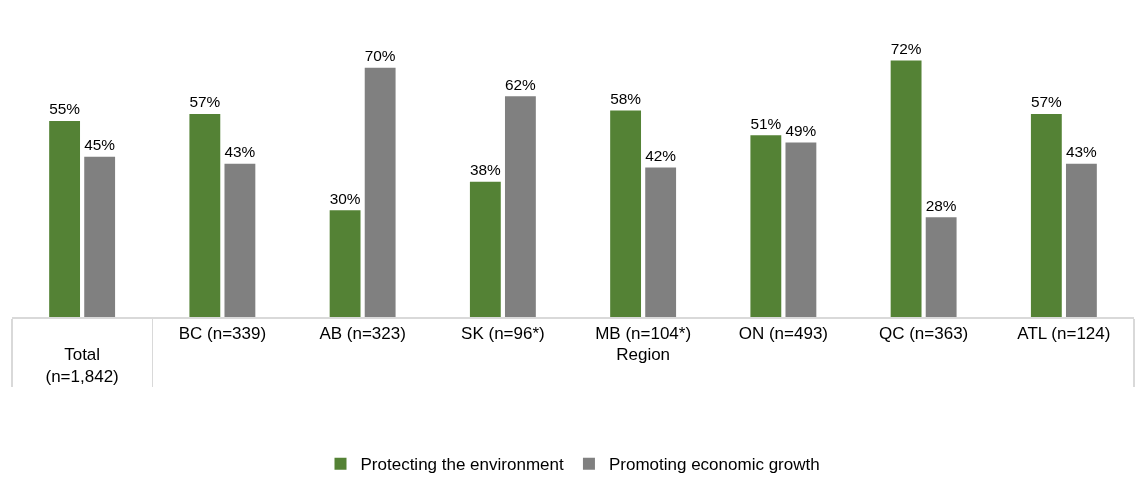 The image size is (1136, 487). What do you see at coordinates (643, 333) in the screenshot?
I see `x-tick-label: MB (n=104*)` at bounding box center [643, 333].